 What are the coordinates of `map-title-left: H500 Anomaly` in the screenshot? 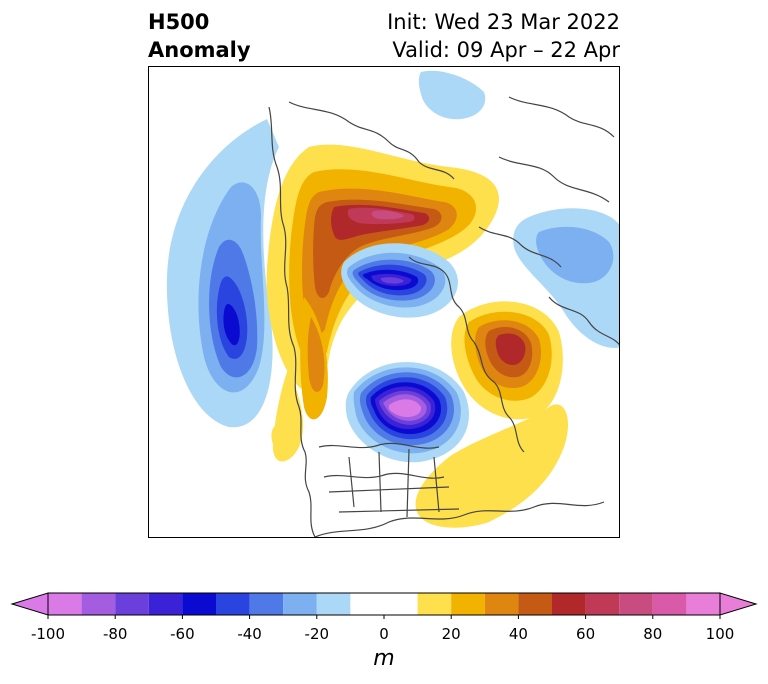 It's located at (199, 36).